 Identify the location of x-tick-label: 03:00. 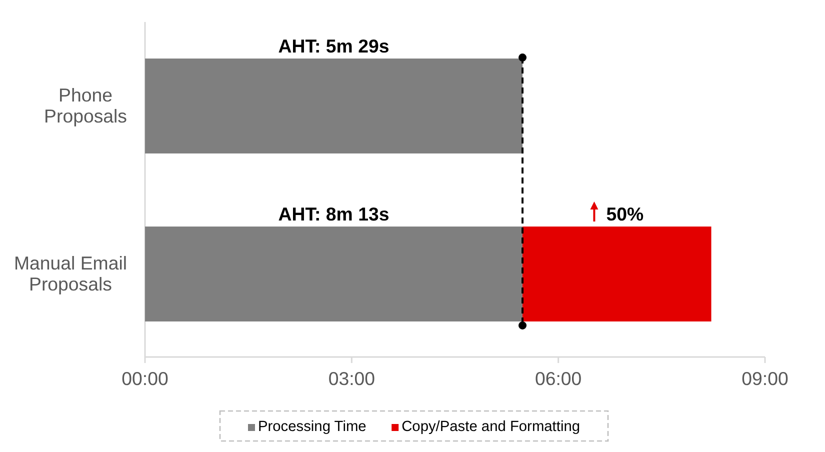
(352, 378).